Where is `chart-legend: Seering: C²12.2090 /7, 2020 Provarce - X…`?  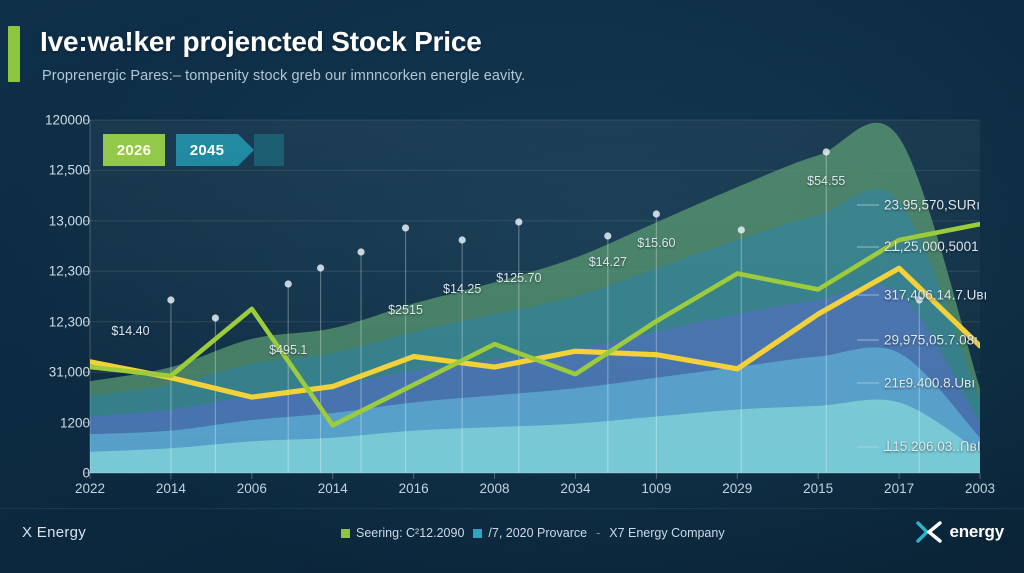
chart-legend: Seering: C²12.2090 /7, 2020 Provarce - X… is located at coordinates (533, 533).